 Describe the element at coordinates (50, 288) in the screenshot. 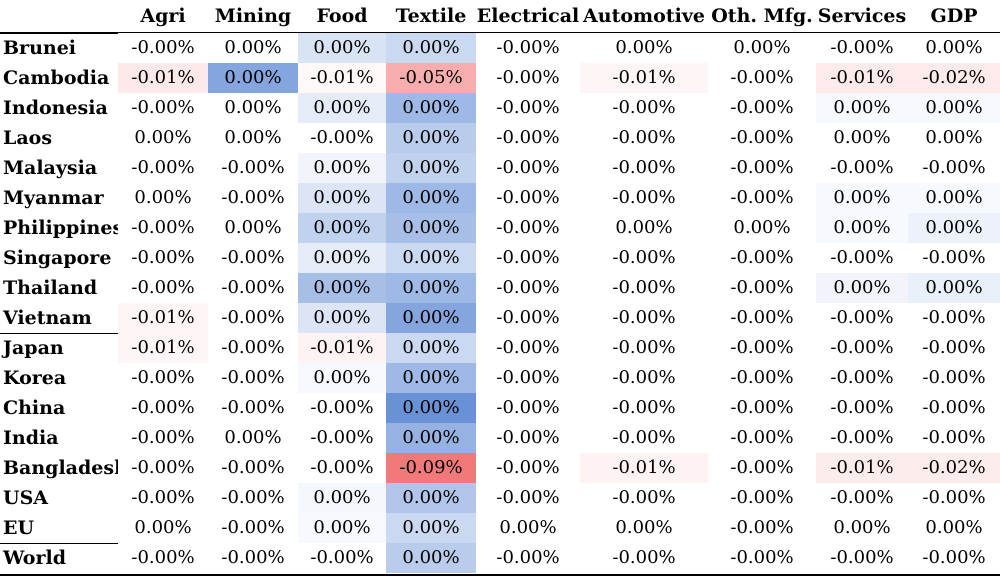

I see `row-label: Thailand` at that location.